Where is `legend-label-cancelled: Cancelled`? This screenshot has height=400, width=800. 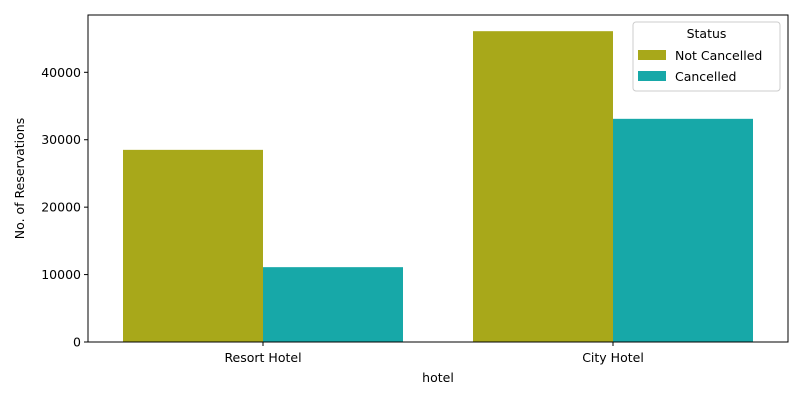
legend-label-cancelled: Cancelled is located at coordinates (705, 76).